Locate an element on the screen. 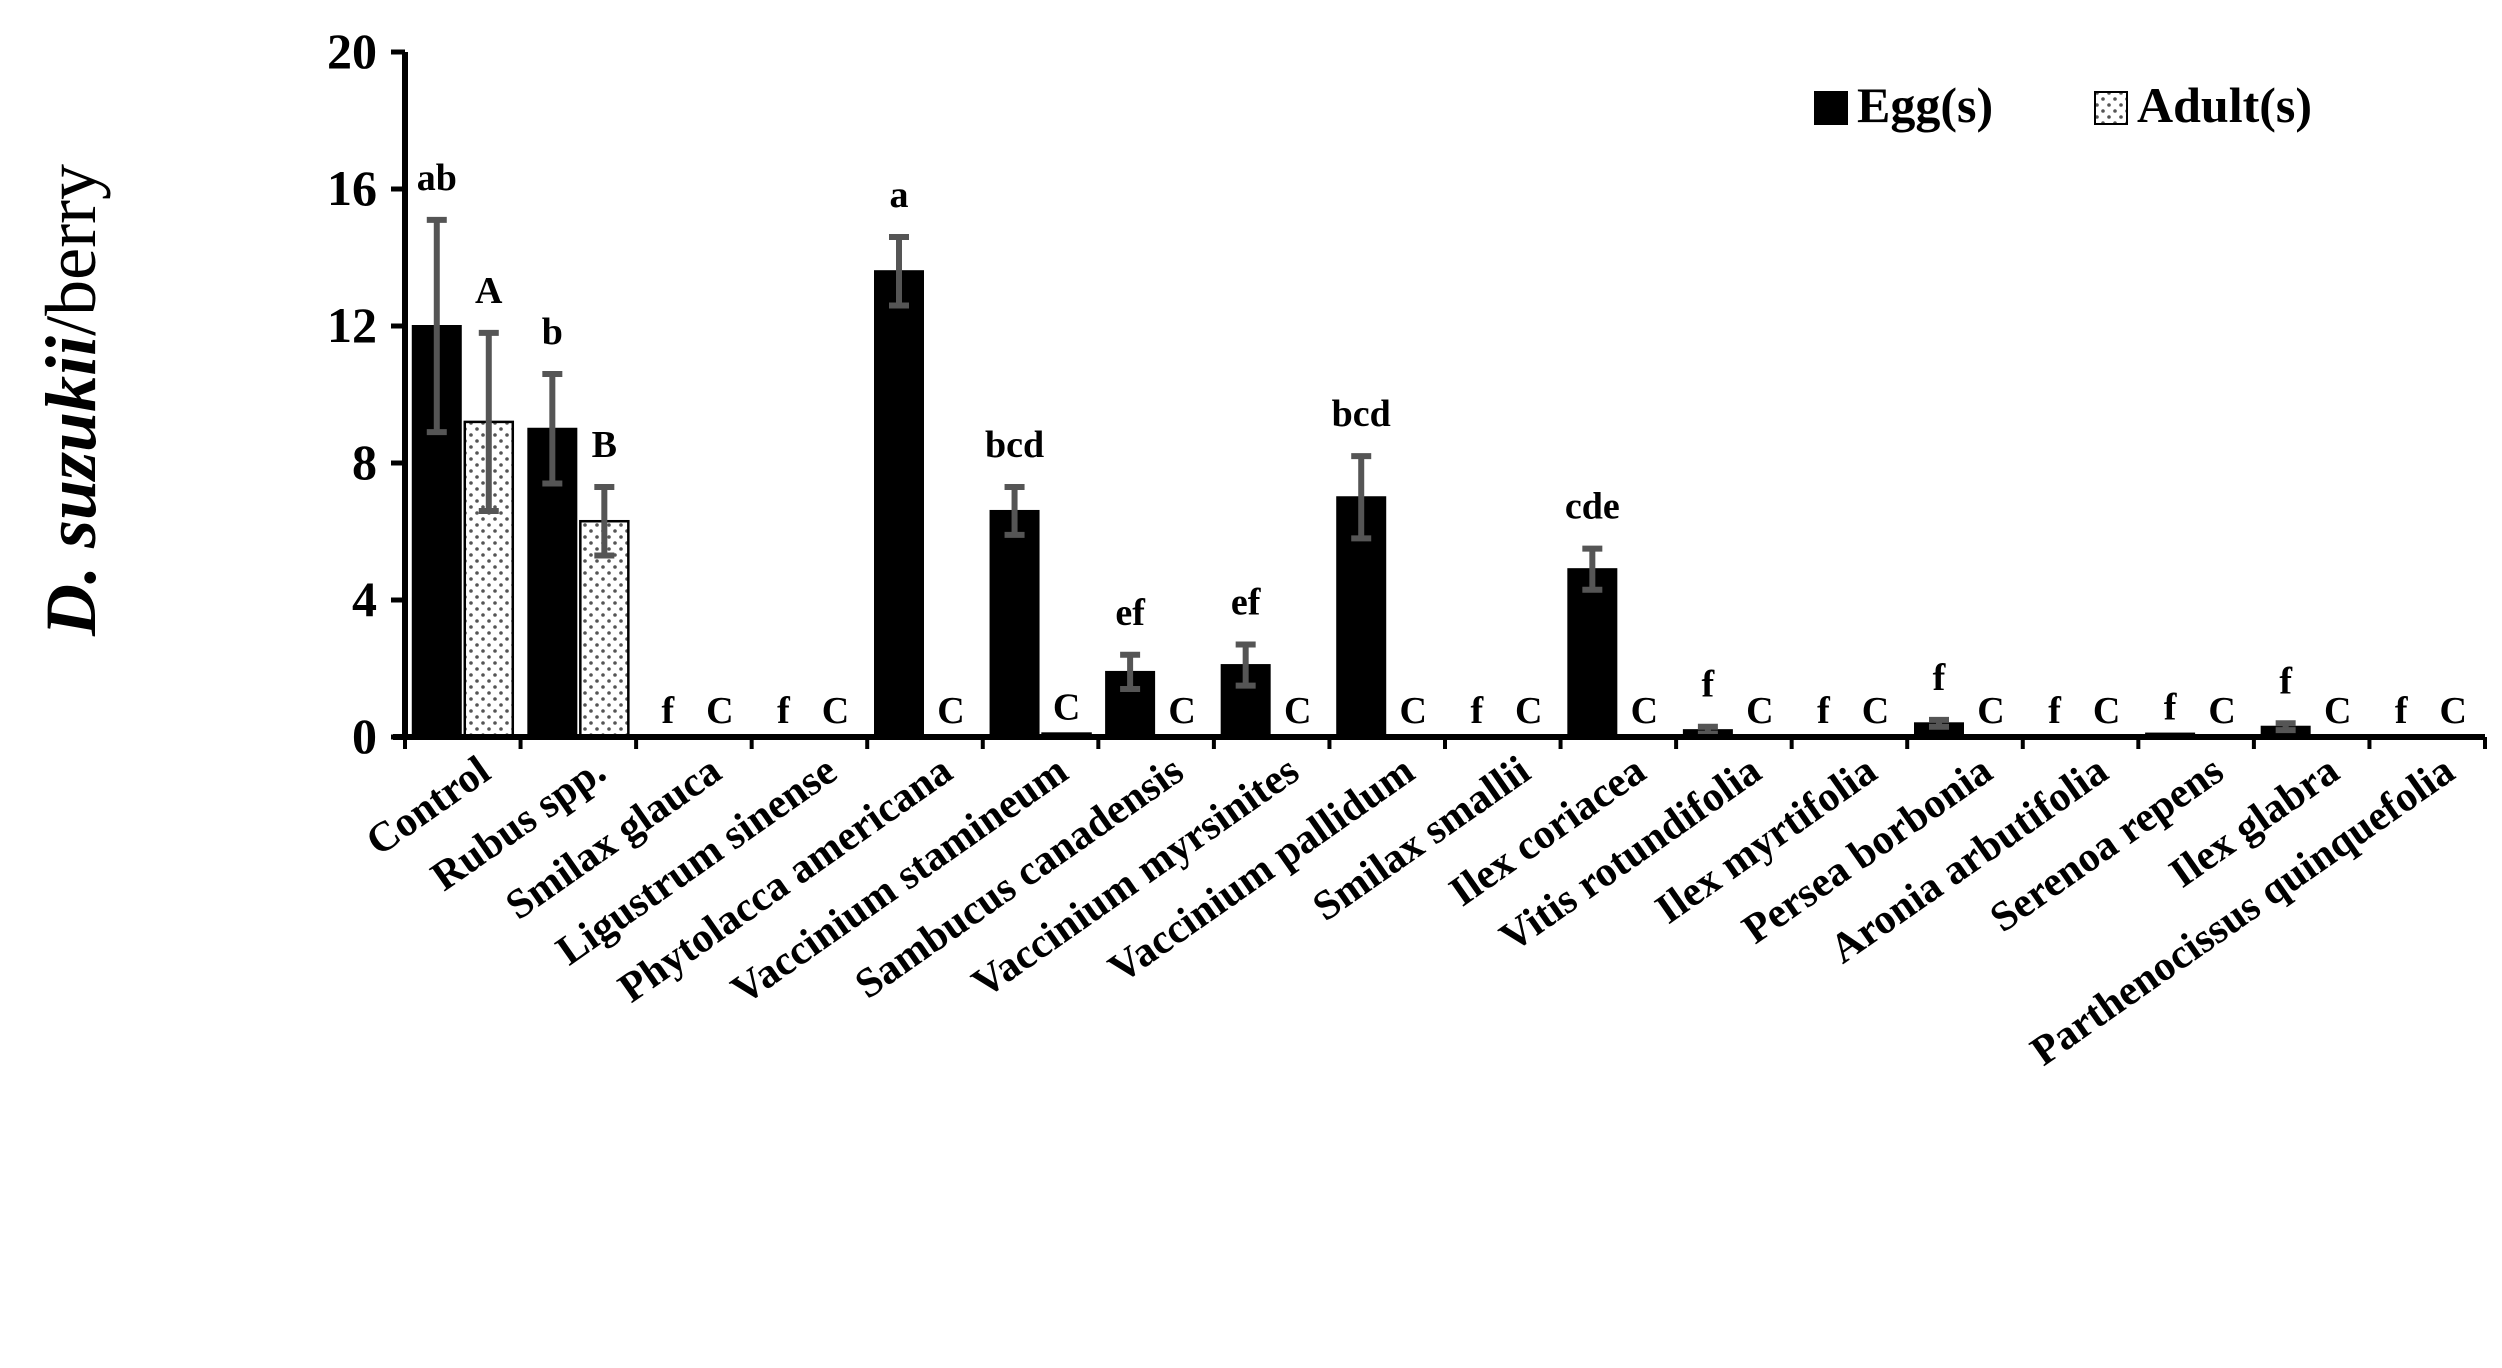 The image size is (2502, 1368). y-axis-label-rest: /berry is located at coordinates (71, 250).